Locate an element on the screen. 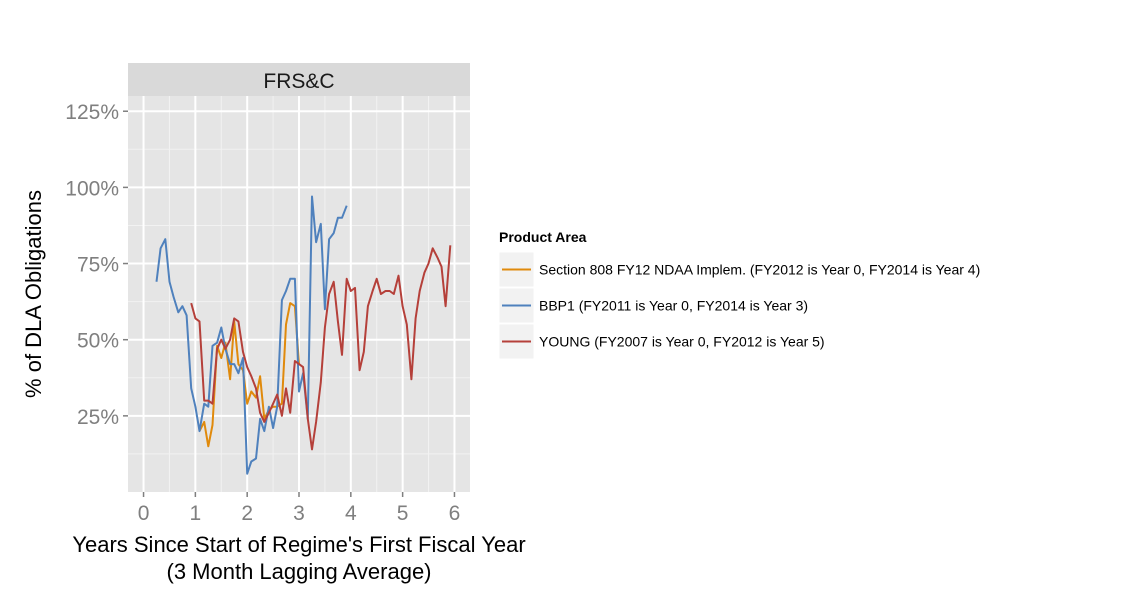  y-axis: 25% 50% 75% 100% 125% is located at coordinates (96, 265).